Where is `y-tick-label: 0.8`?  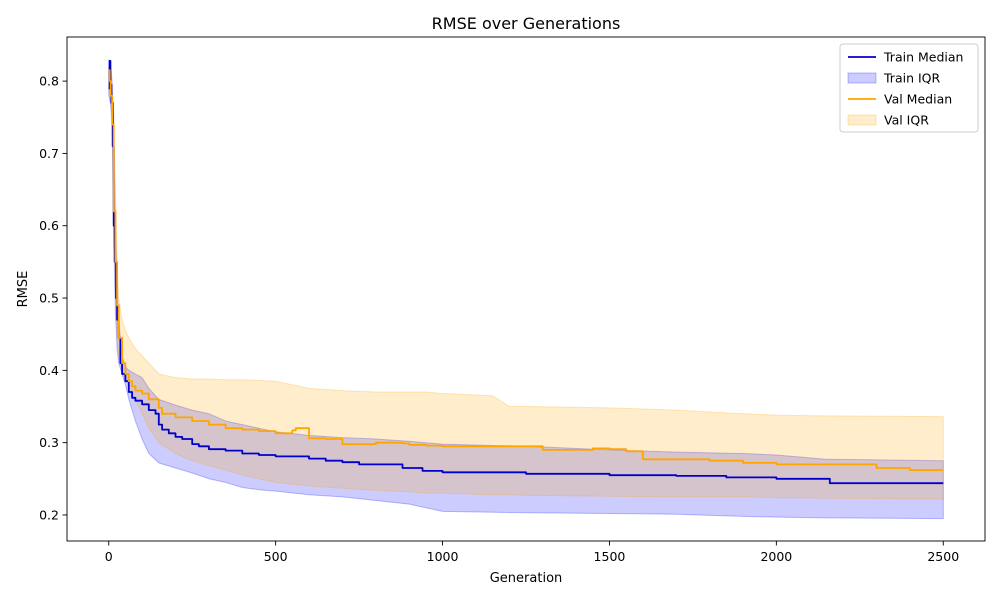
y-tick-label: 0.8 is located at coordinates (49, 81).